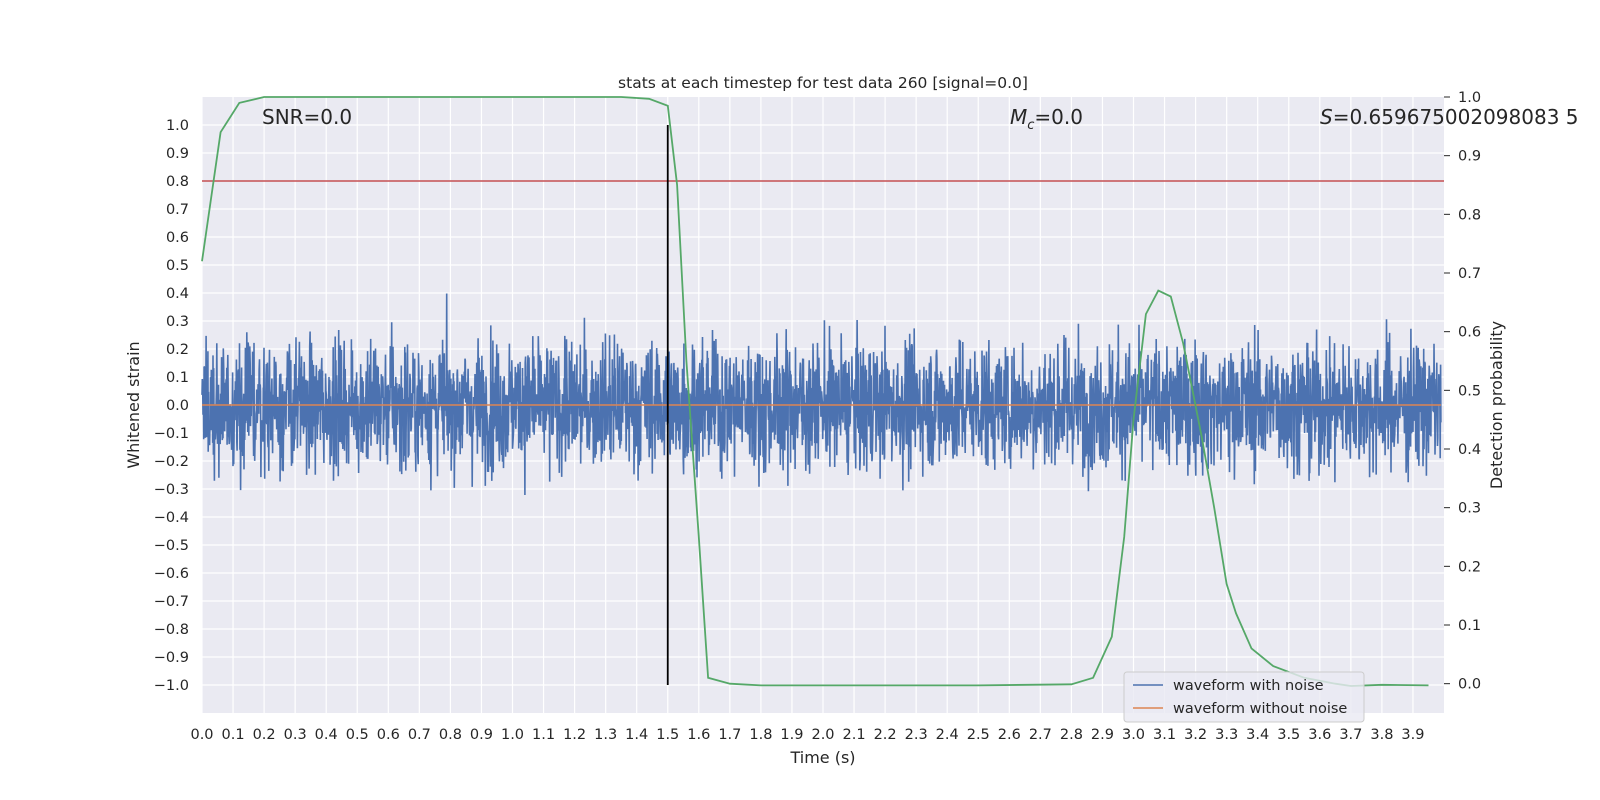 The width and height of the screenshot is (1600, 800). I want to click on x-tick-label: 2.6, so click(1009, 735).